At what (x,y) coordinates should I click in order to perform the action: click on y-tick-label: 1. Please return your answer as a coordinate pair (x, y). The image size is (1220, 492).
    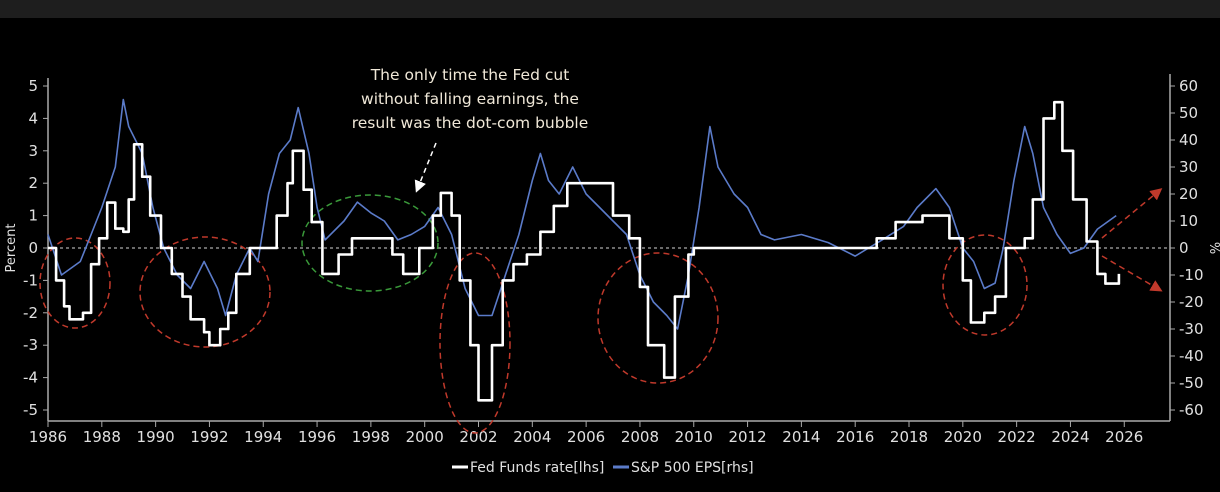
    Looking at the image, I should click on (33, 216).